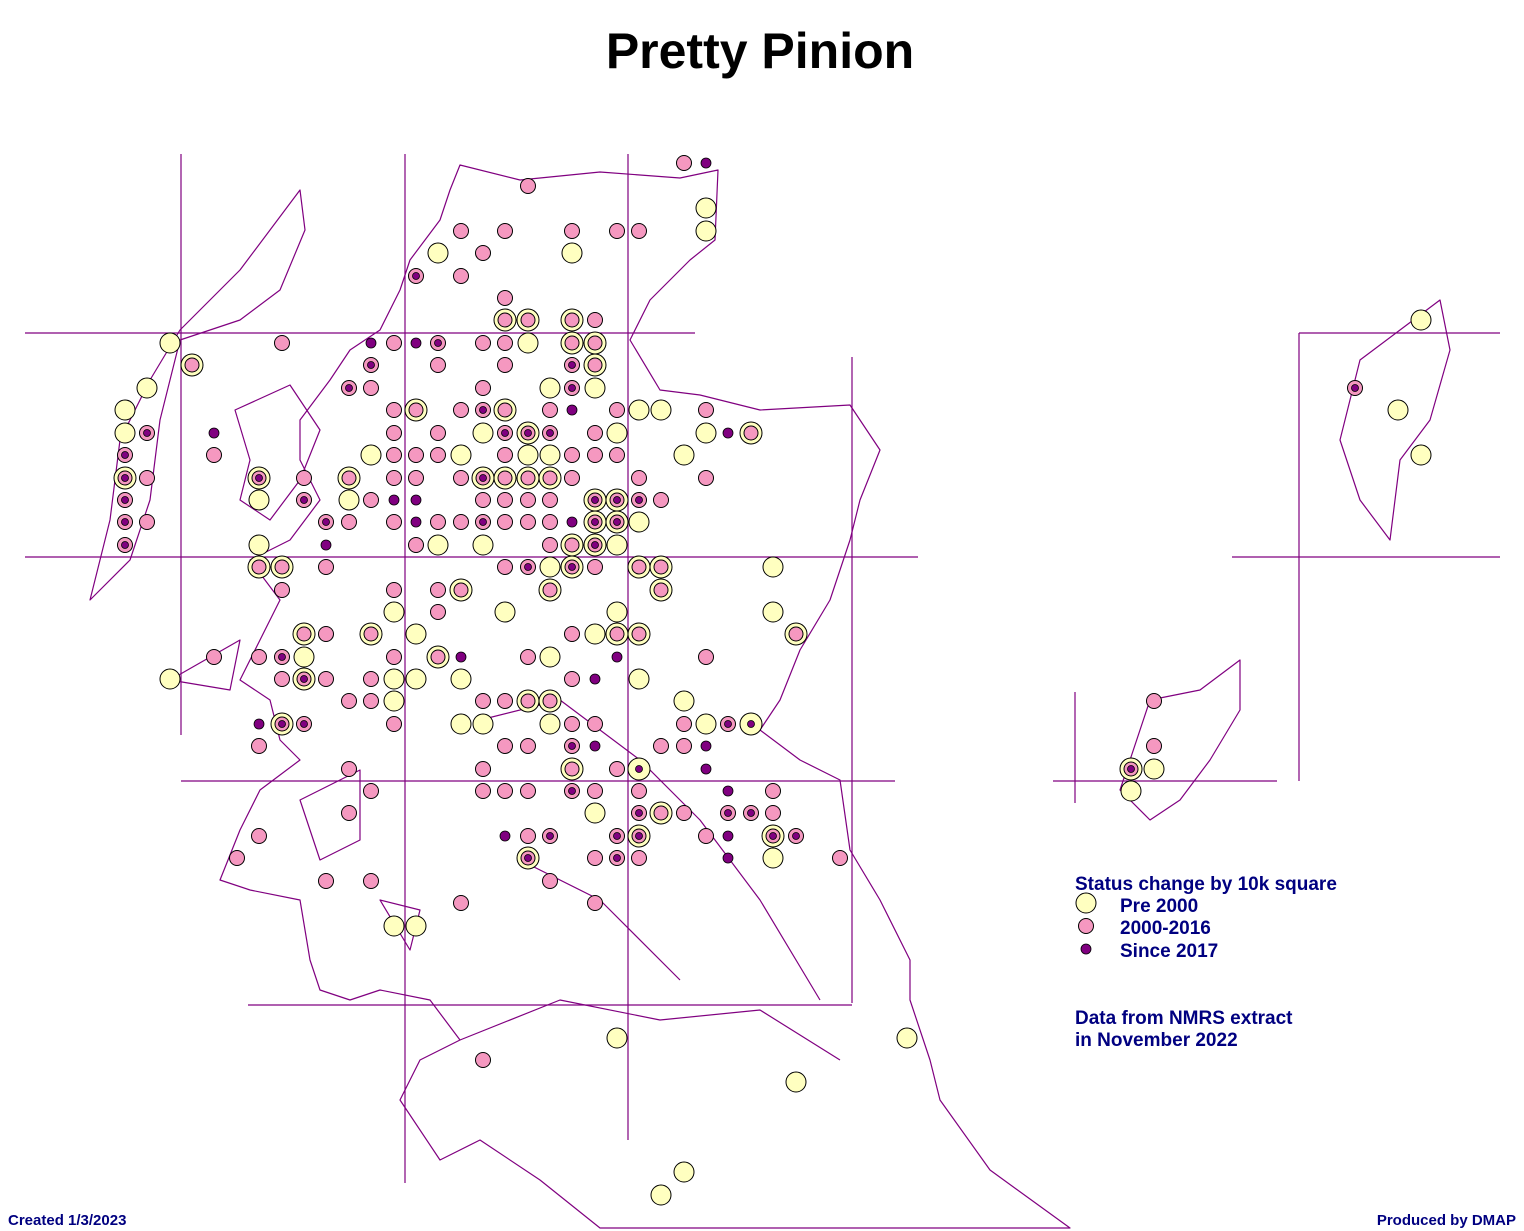 The width and height of the screenshot is (1524, 1231). I want to click on legend-label: 2000-2016, so click(1165, 928).